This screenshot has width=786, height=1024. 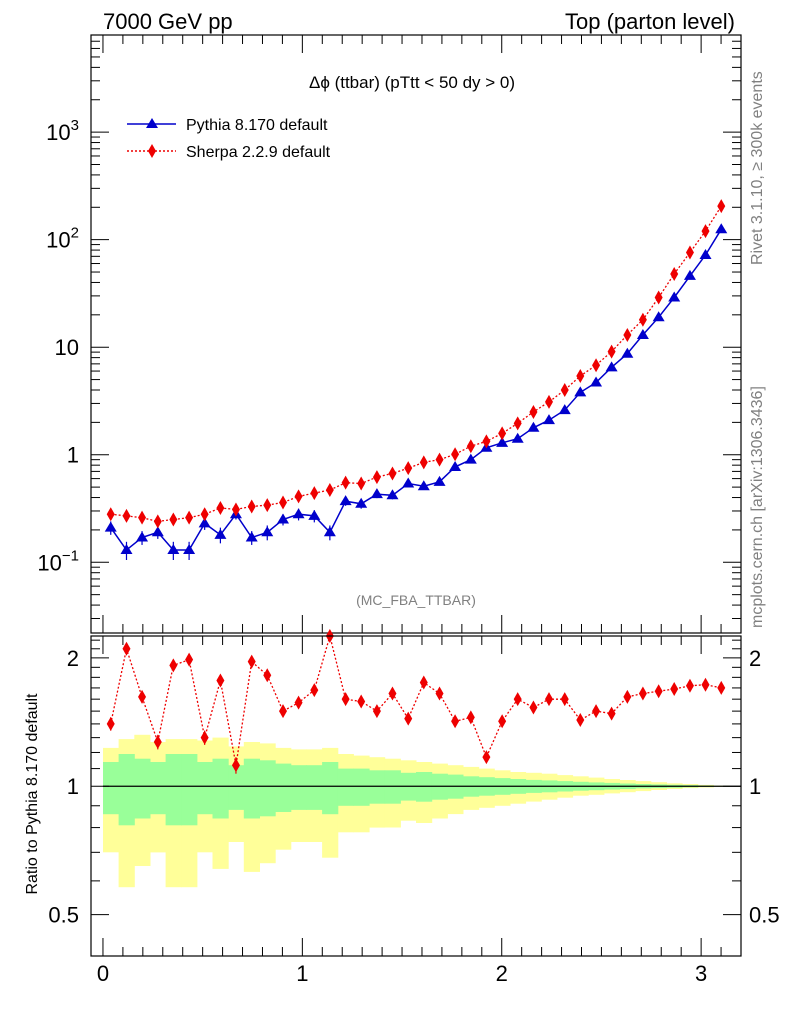 I want to click on legend-label-sherpa: Sherpa 2.2.9 default, so click(x=258, y=152).